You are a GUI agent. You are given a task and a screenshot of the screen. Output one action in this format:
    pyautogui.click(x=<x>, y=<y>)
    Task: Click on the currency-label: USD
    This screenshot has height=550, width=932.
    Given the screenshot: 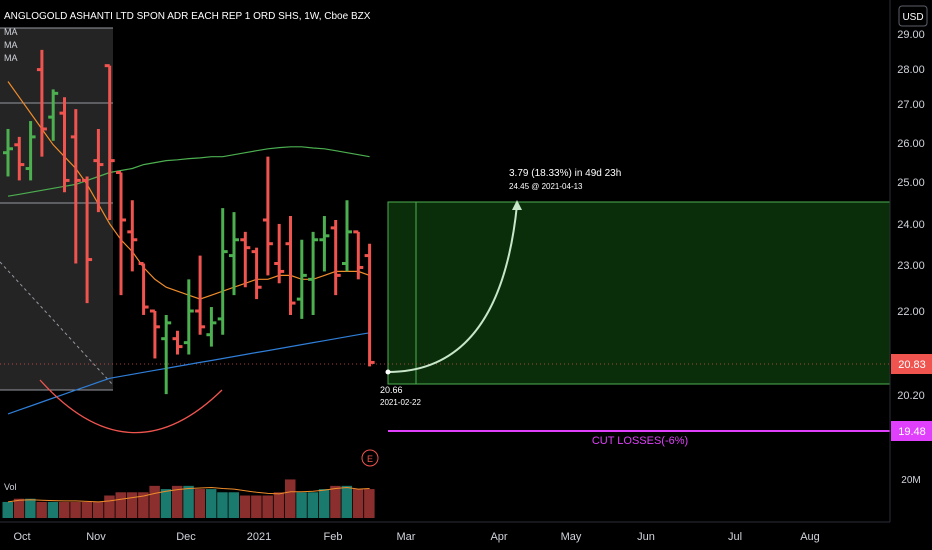 What is the action you would take?
    pyautogui.click(x=912, y=17)
    